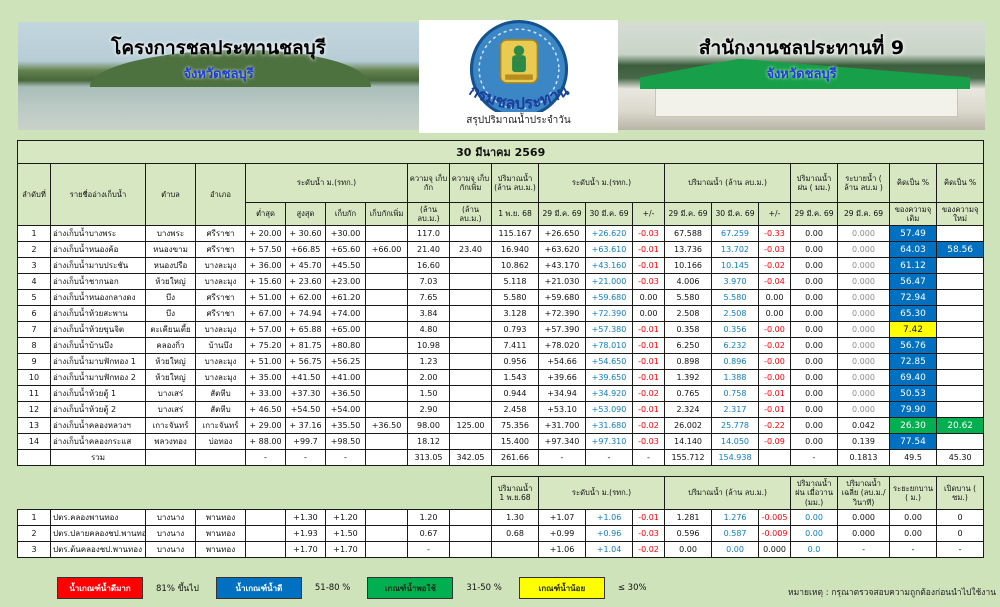 The height and width of the screenshot is (607, 1000). Describe the element at coordinates (170, 457) in the screenshot. I see `cell-tambon` at that location.